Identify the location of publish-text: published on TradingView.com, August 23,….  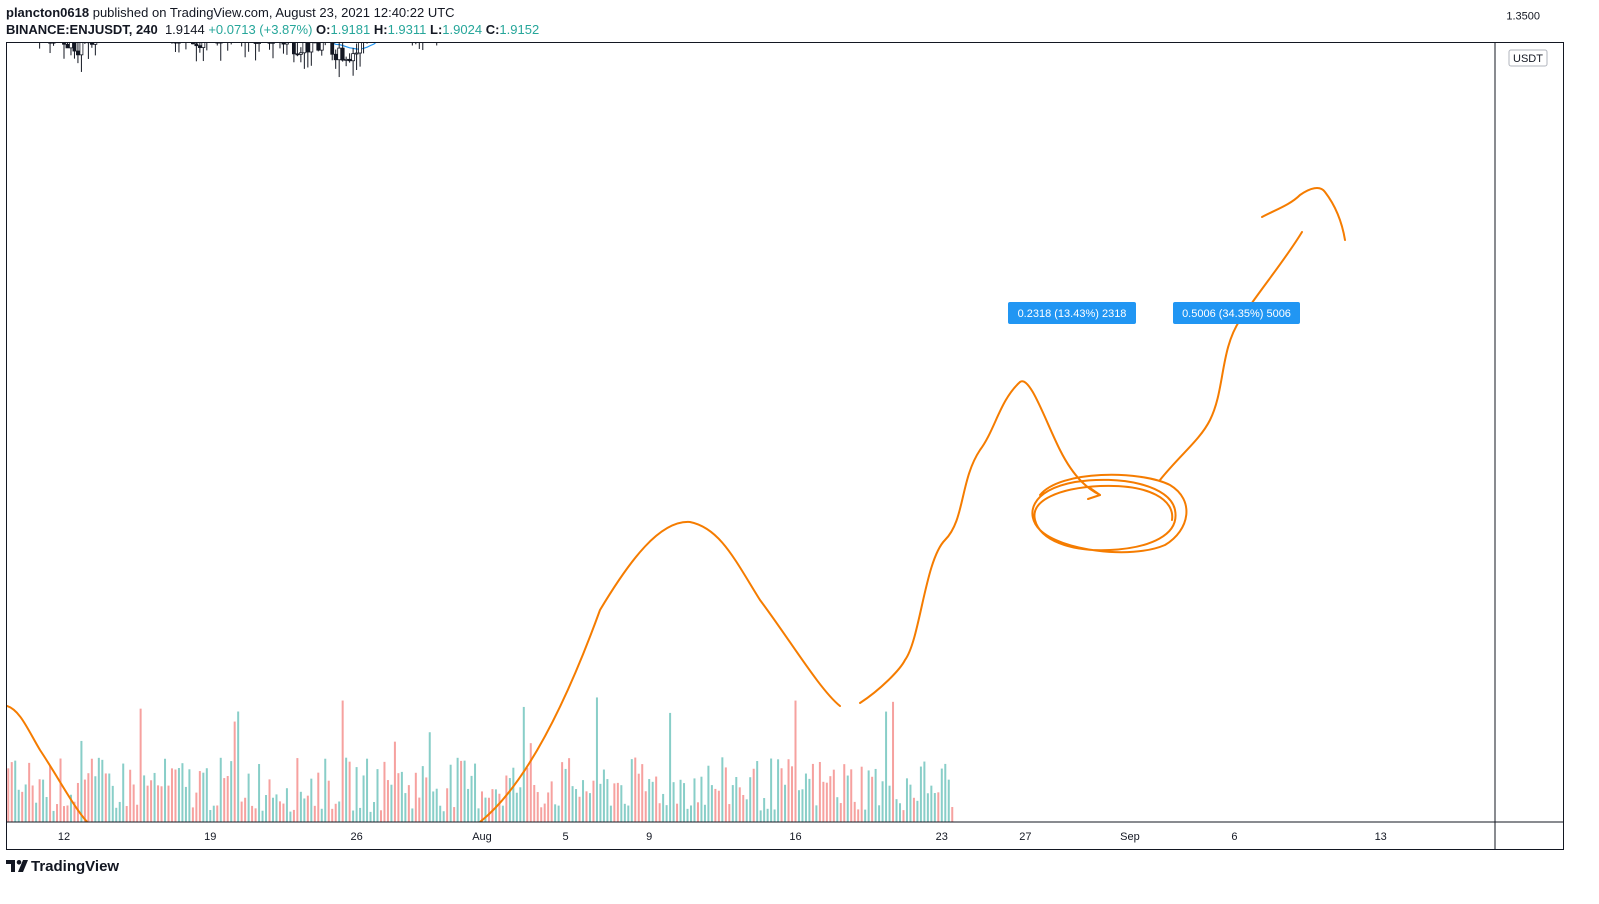
(273, 12).